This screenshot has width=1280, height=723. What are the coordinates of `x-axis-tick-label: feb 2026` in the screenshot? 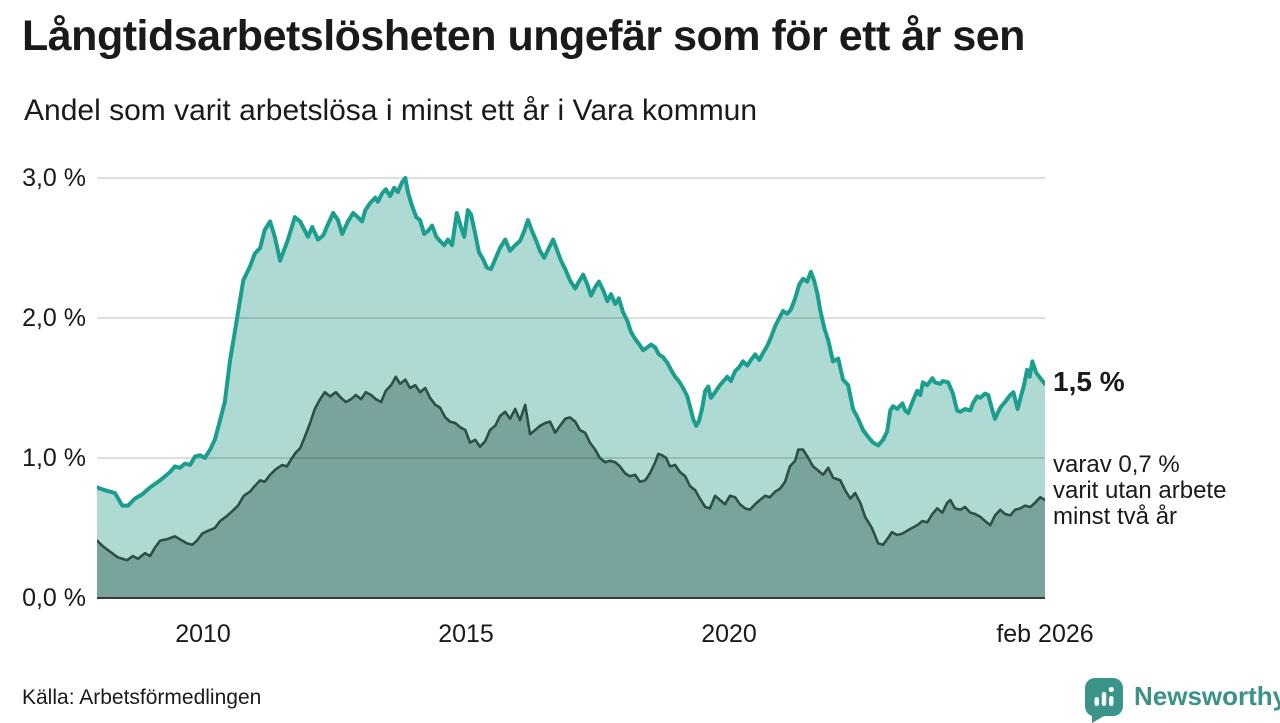 It's located at (1045, 634).